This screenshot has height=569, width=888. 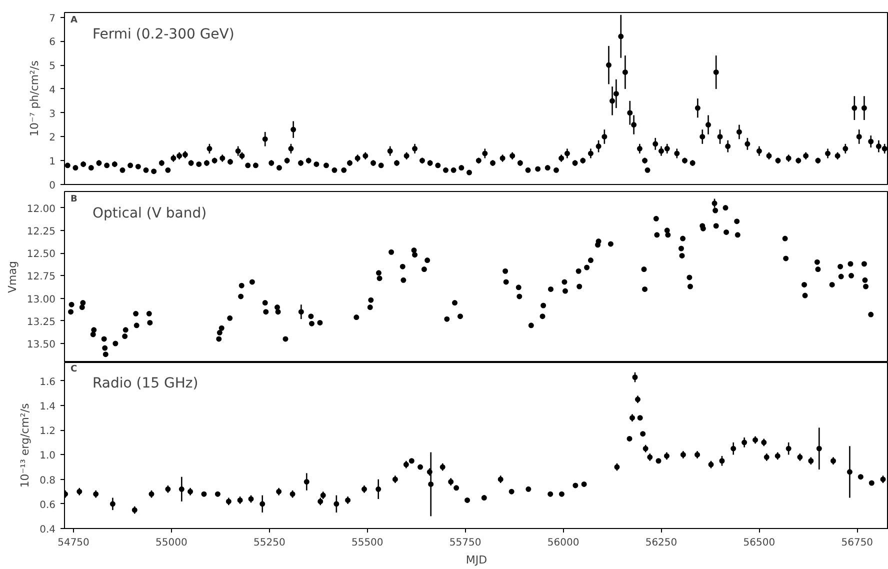 I want to click on y-tick-label: 0.8, so click(x=48, y=480).